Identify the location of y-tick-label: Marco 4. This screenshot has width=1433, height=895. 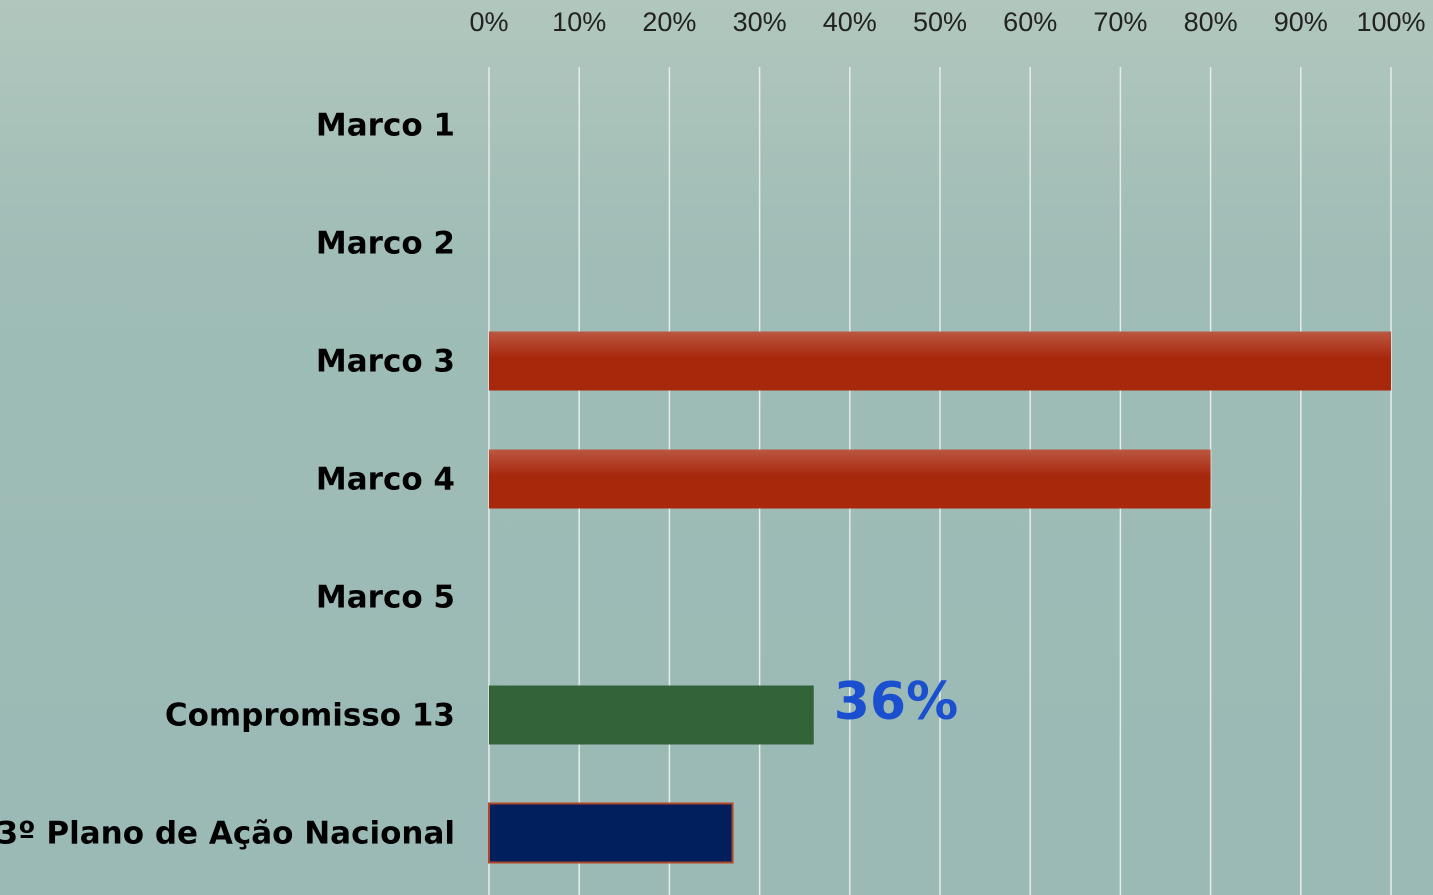
(385, 480).